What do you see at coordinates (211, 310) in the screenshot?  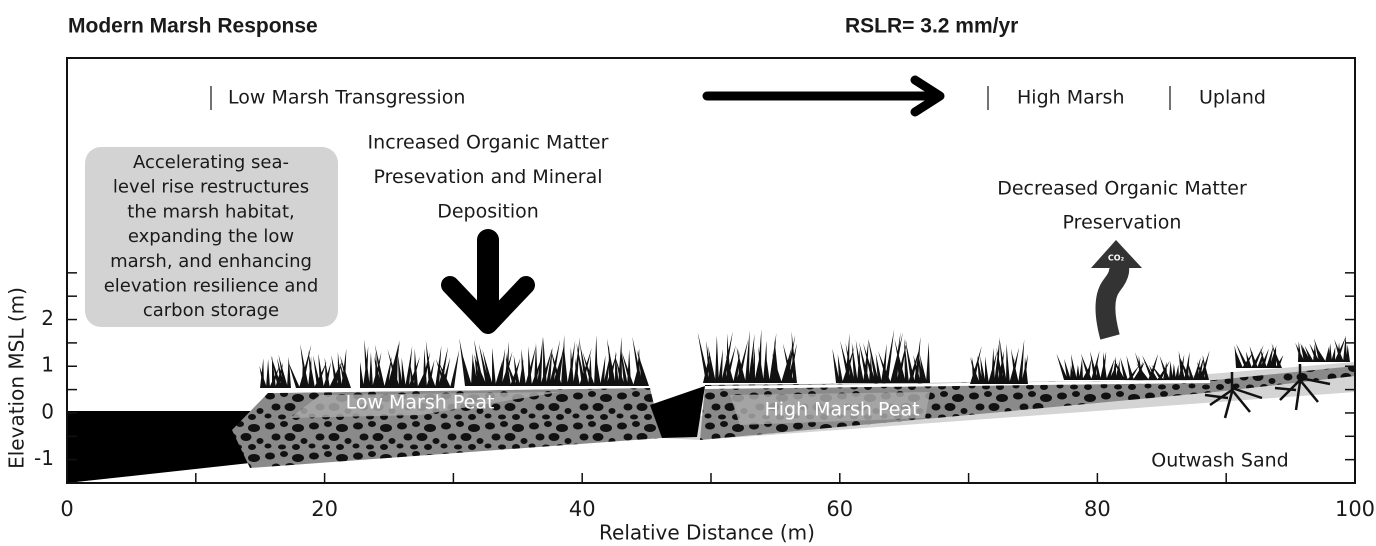 I see `callout-text: carbon storage` at bounding box center [211, 310].